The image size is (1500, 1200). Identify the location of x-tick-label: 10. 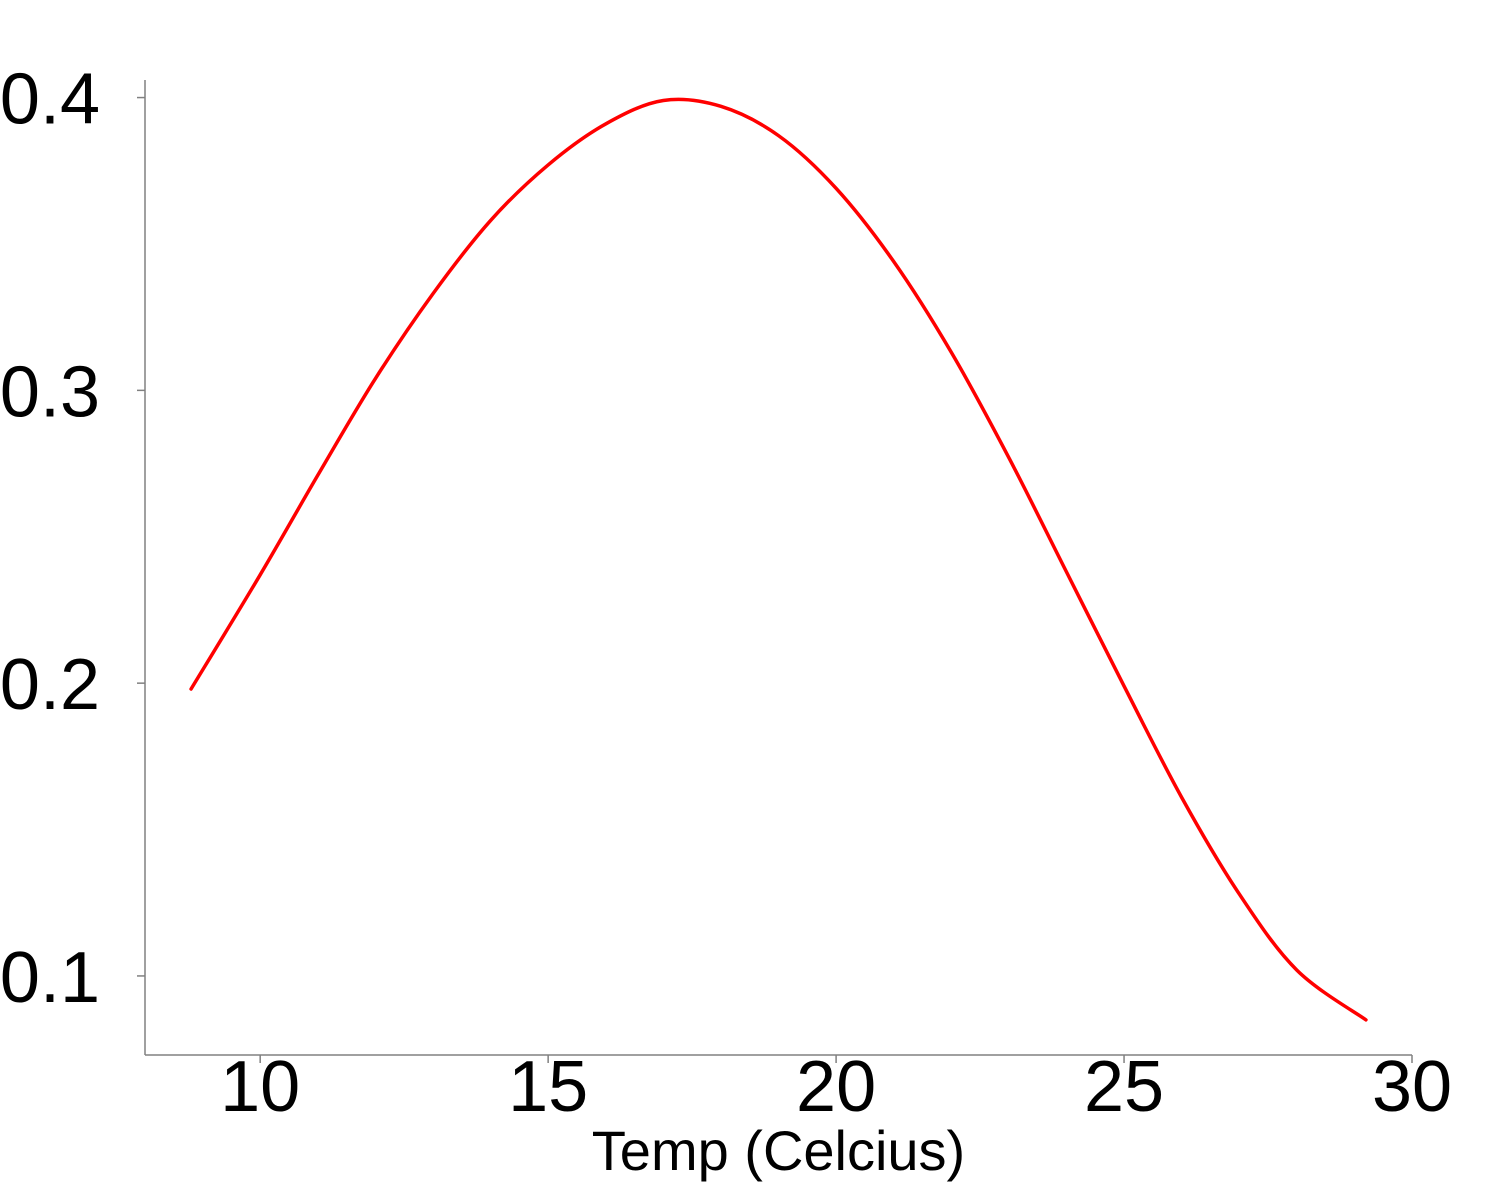
(260, 1087).